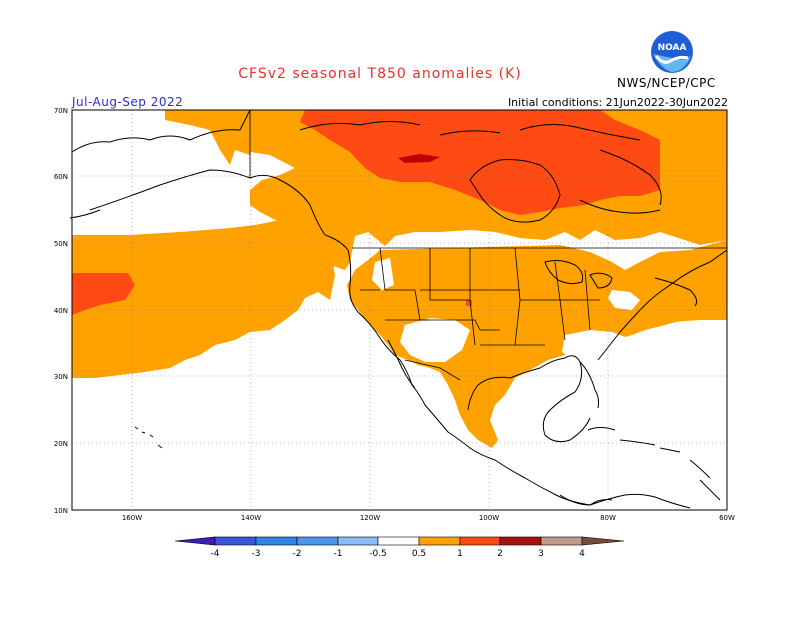  I want to click on colorbar-label: 2, so click(500, 554).